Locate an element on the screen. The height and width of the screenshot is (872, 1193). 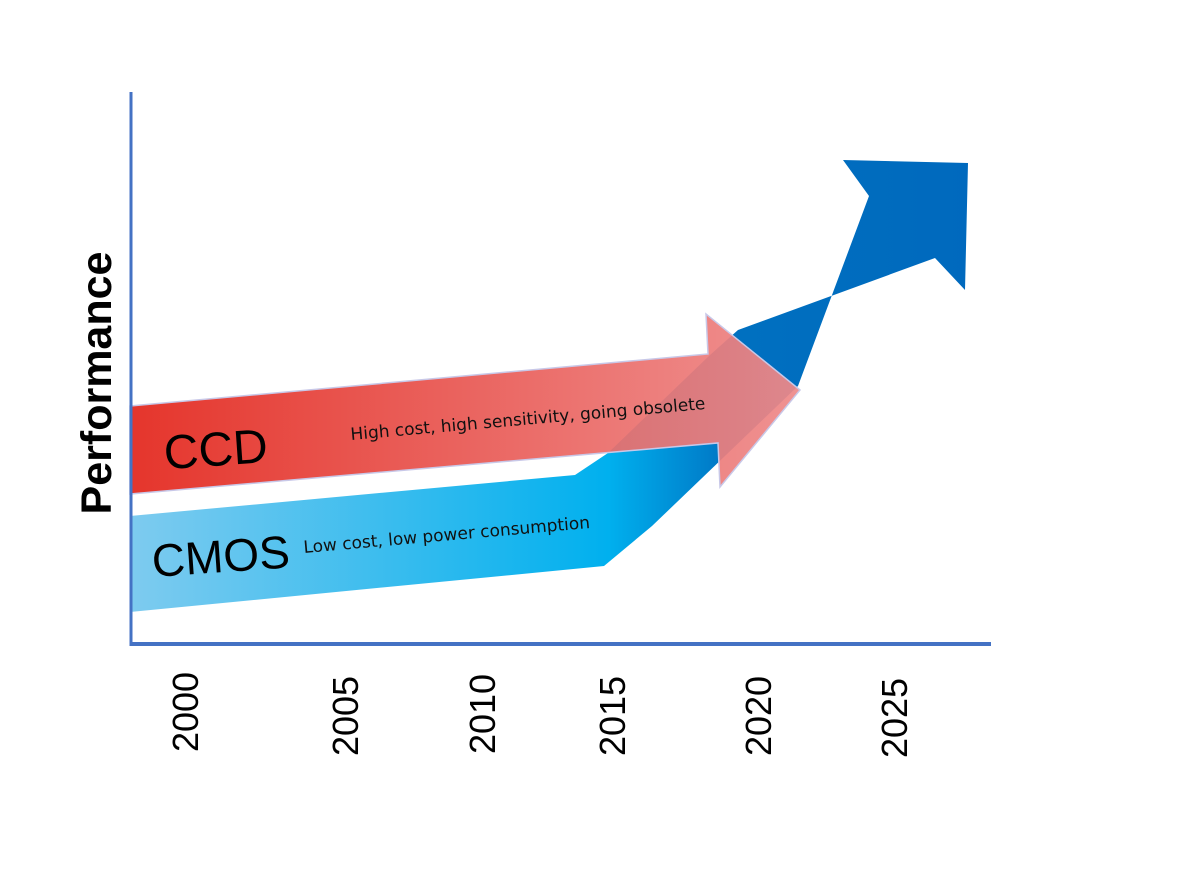
x-tick-label: 2020 is located at coordinates (758, 716).